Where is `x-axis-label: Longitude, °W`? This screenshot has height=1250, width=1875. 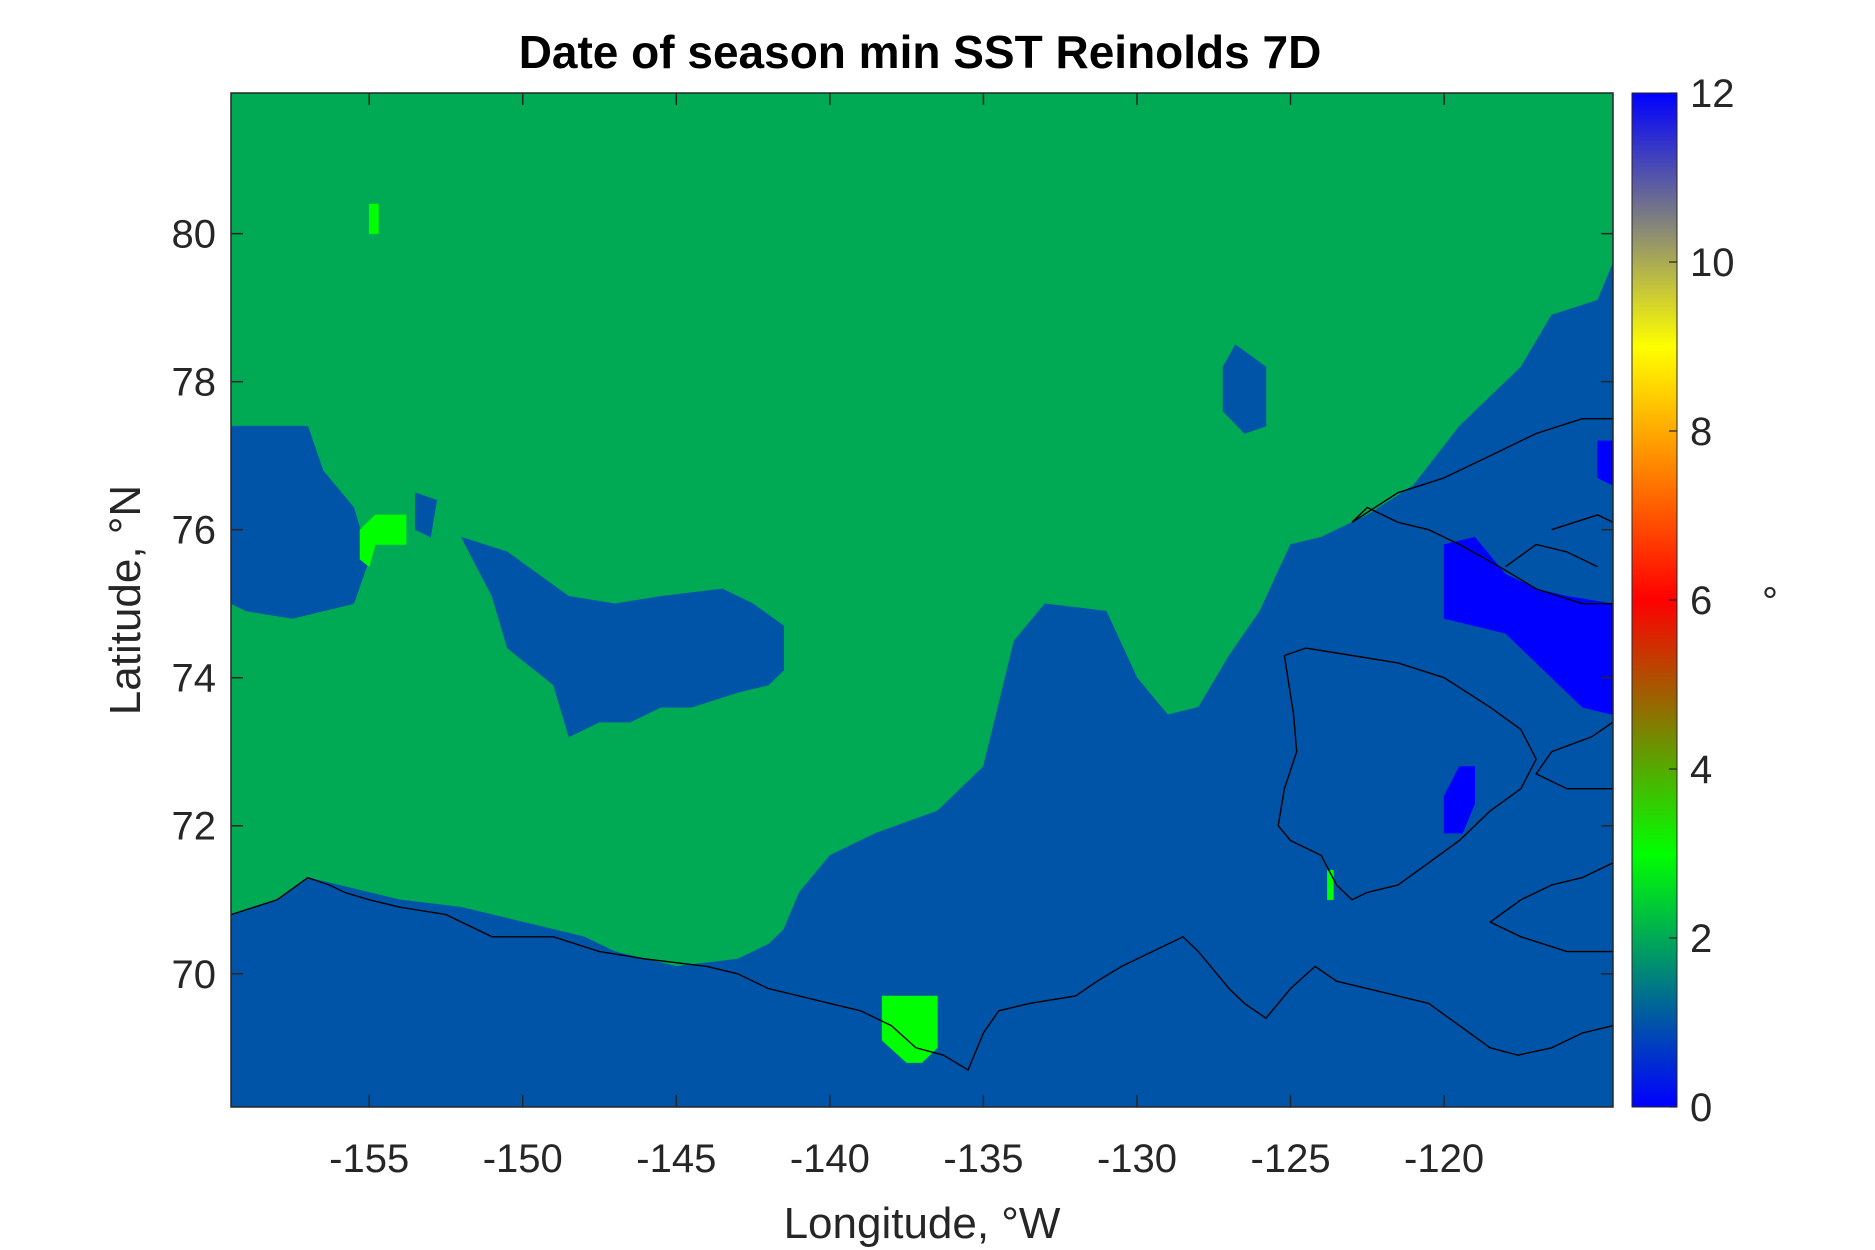 x-axis-label: Longitude, °W is located at coordinates (922, 1223).